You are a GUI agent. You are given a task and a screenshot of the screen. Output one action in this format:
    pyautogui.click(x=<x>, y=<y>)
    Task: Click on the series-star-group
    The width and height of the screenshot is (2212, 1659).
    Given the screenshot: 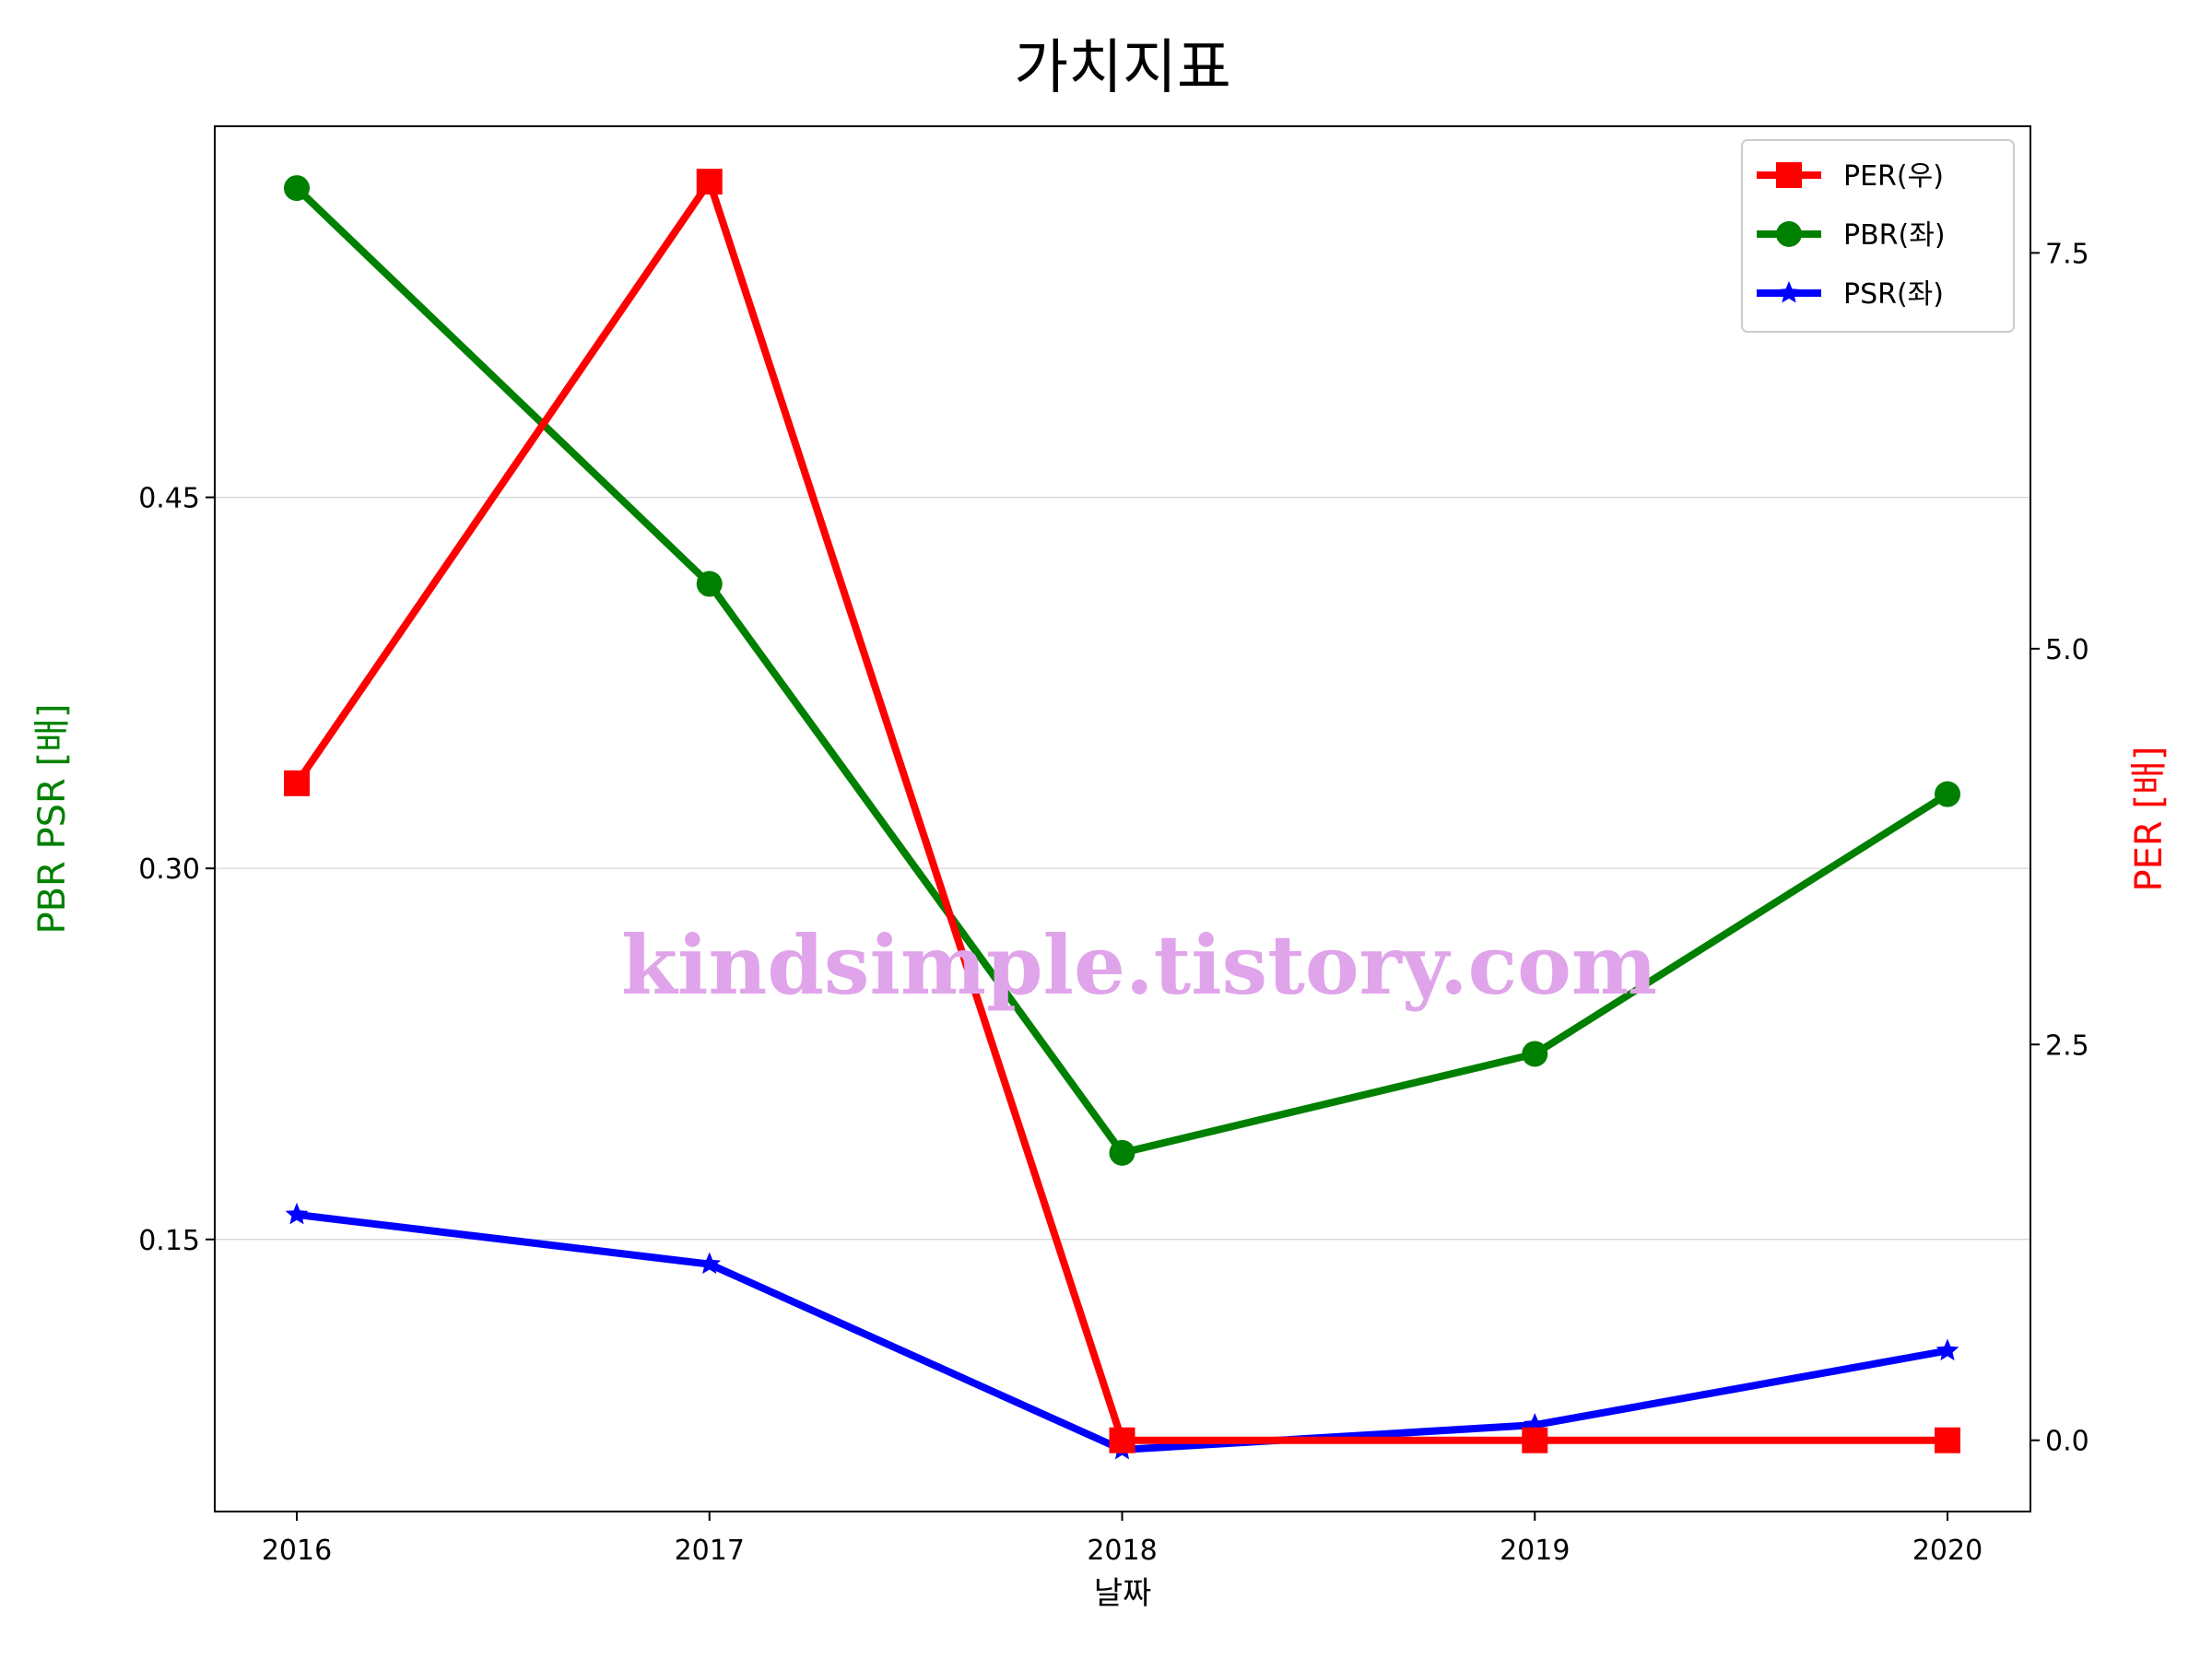 What is the action you would take?
    pyautogui.click(x=1122, y=1331)
    